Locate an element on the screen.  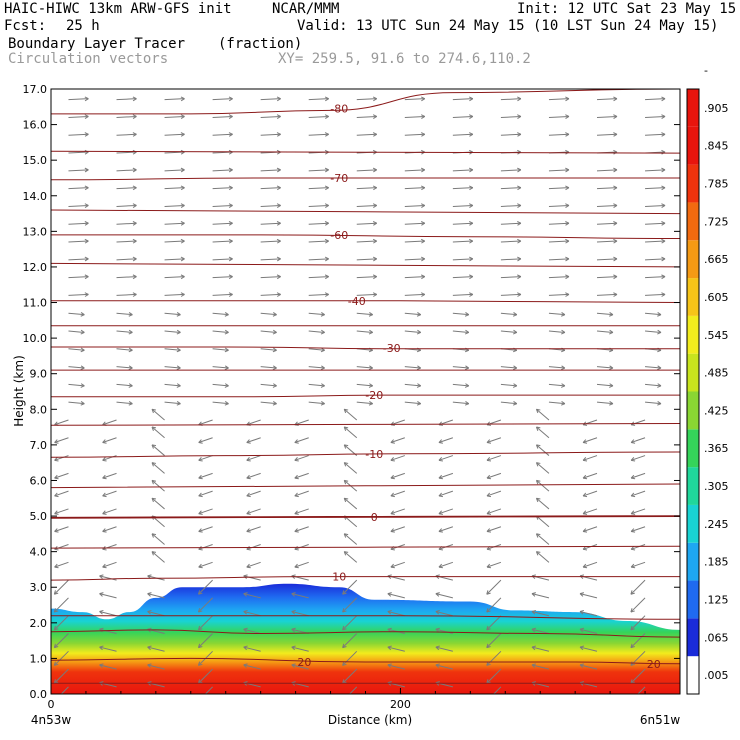
contour-label: 10 is located at coordinates (339, 577).